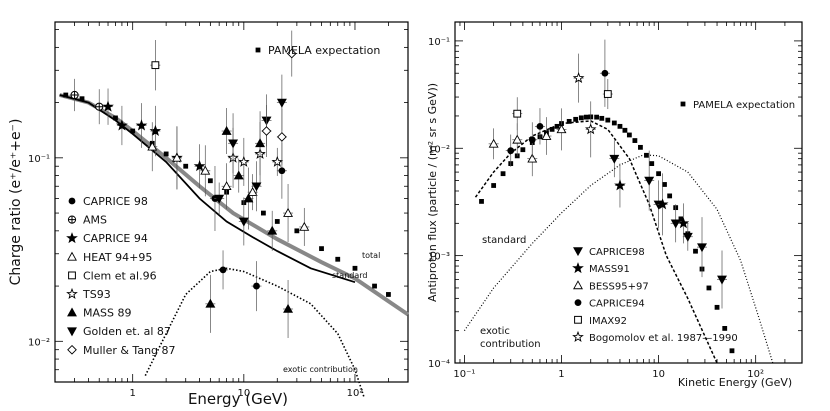 Image resolution: width=830 pixels, height=411 pixels. What do you see at coordinates (510, 344) in the screenshot?
I see `exotic-curve-label: contribution` at bounding box center [510, 344].